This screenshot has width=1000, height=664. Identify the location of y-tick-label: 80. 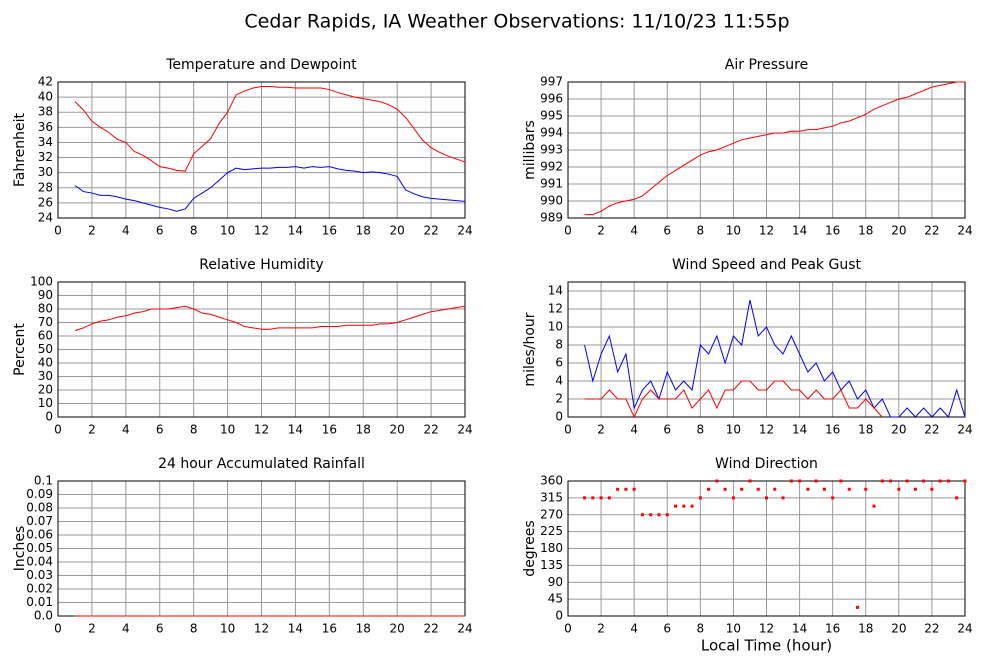
(45, 309).